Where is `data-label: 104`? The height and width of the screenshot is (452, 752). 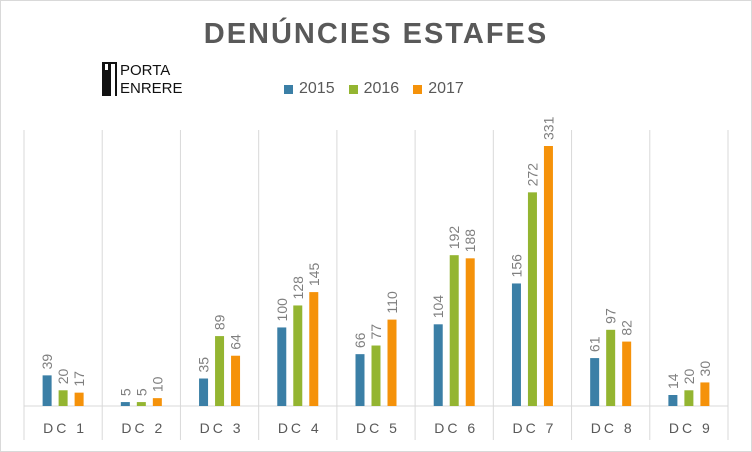 data-label: 104 is located at coordinates (438, 307).